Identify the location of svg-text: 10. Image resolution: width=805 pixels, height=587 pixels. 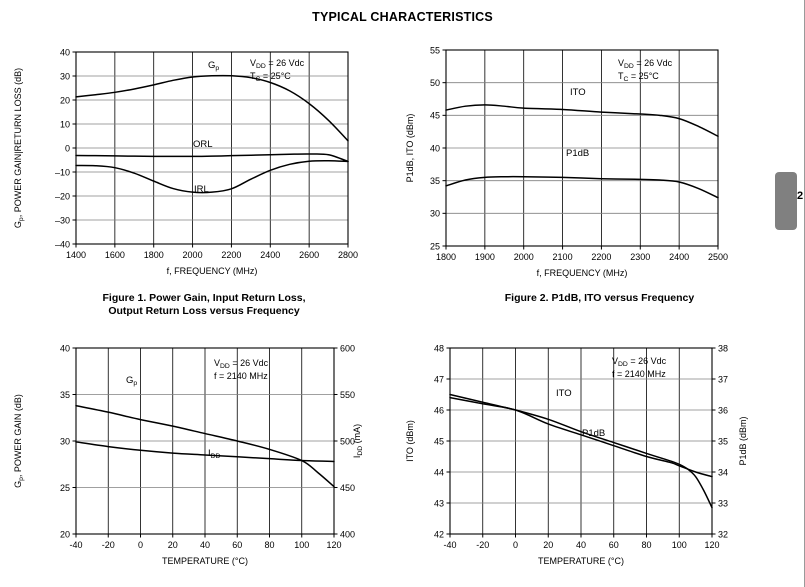
(65, 124).